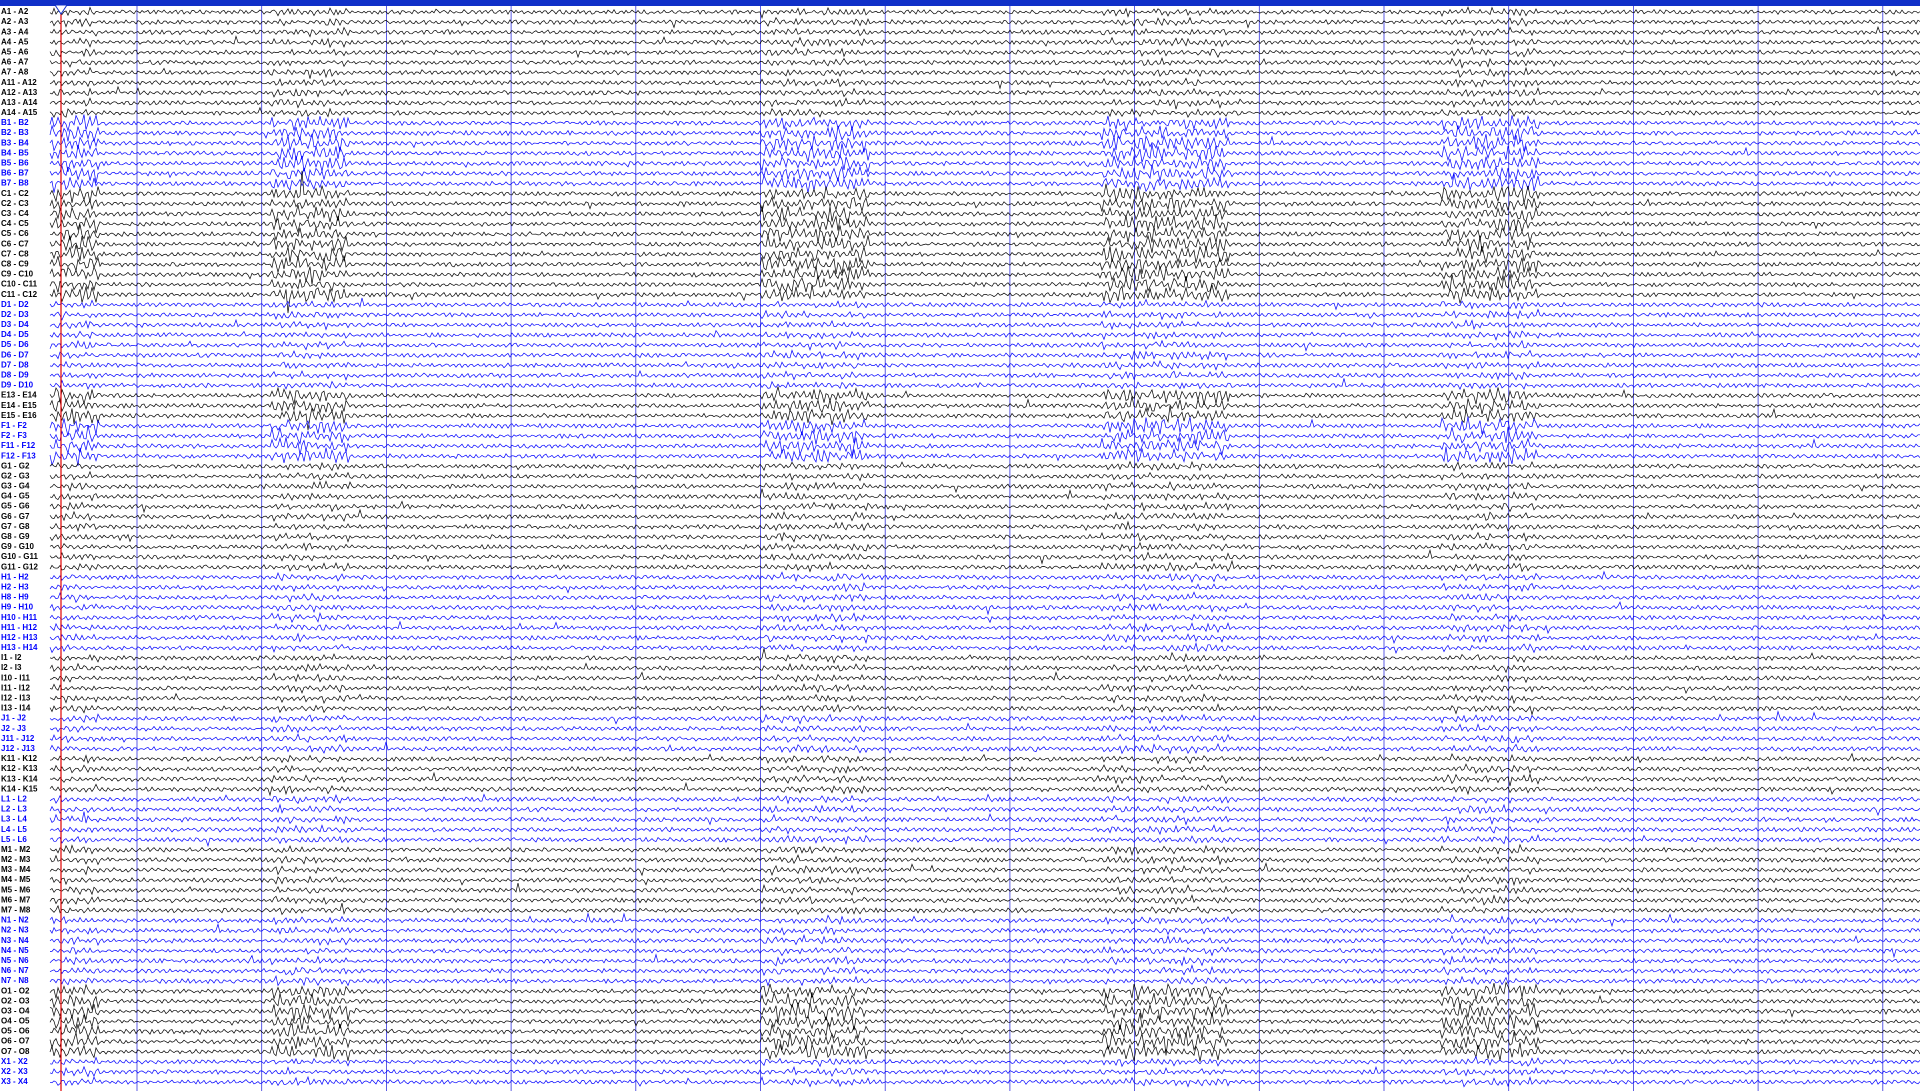 Image resolution: width=1920 pixels, height=1091 pixels. I want to click on channel-label: B3 - B4, so click(15, 142).